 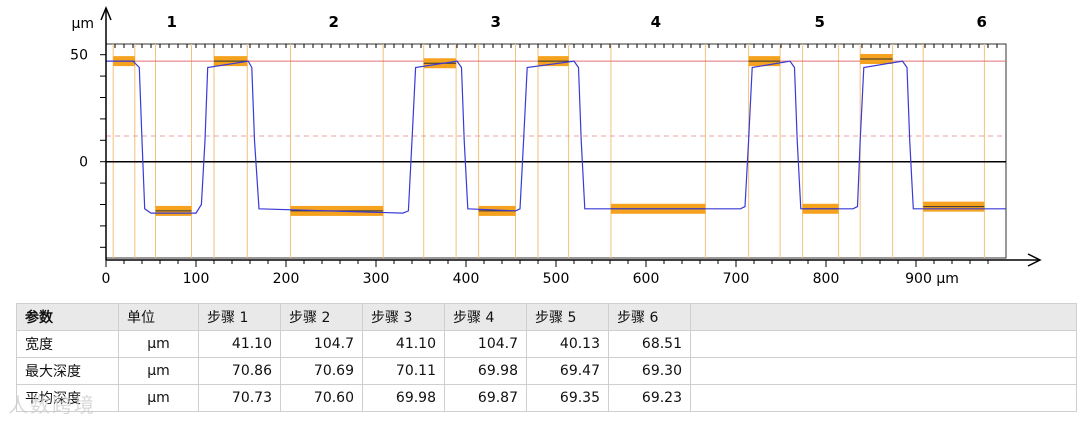 I want to click on row-label: 宽度, so click(x=67, y=344).